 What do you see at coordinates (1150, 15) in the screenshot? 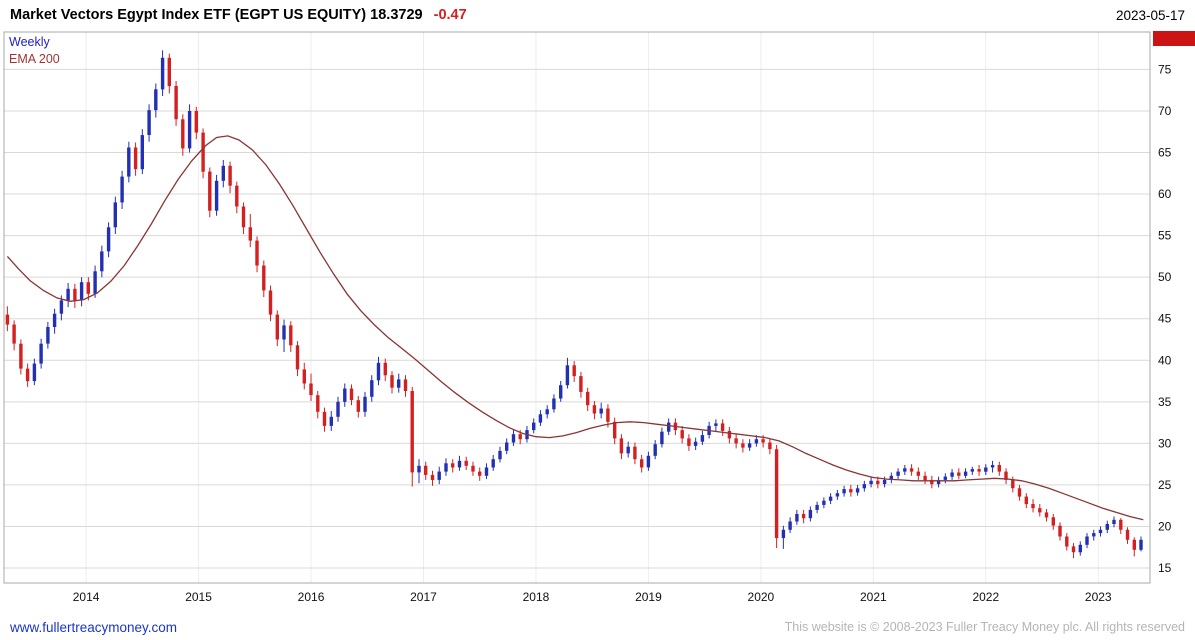
I see `chart-date: 2023-05-17` at bounding box center [1150, 15].